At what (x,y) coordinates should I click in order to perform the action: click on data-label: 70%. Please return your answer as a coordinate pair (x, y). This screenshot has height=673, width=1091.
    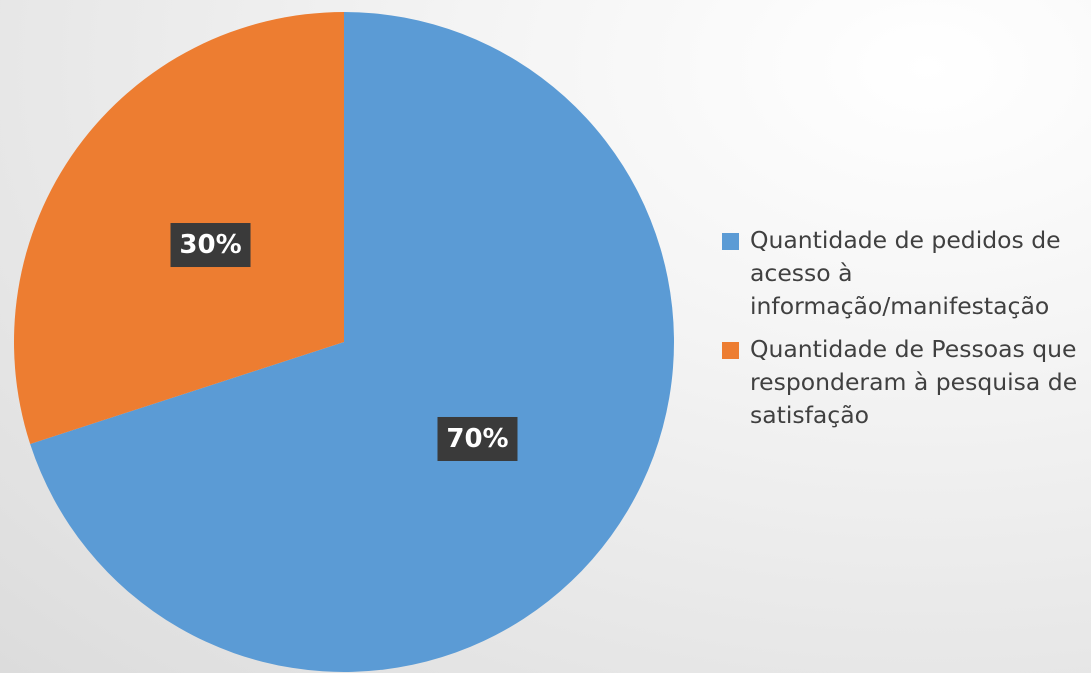
    Looking at the image, I should click on (477, 439).